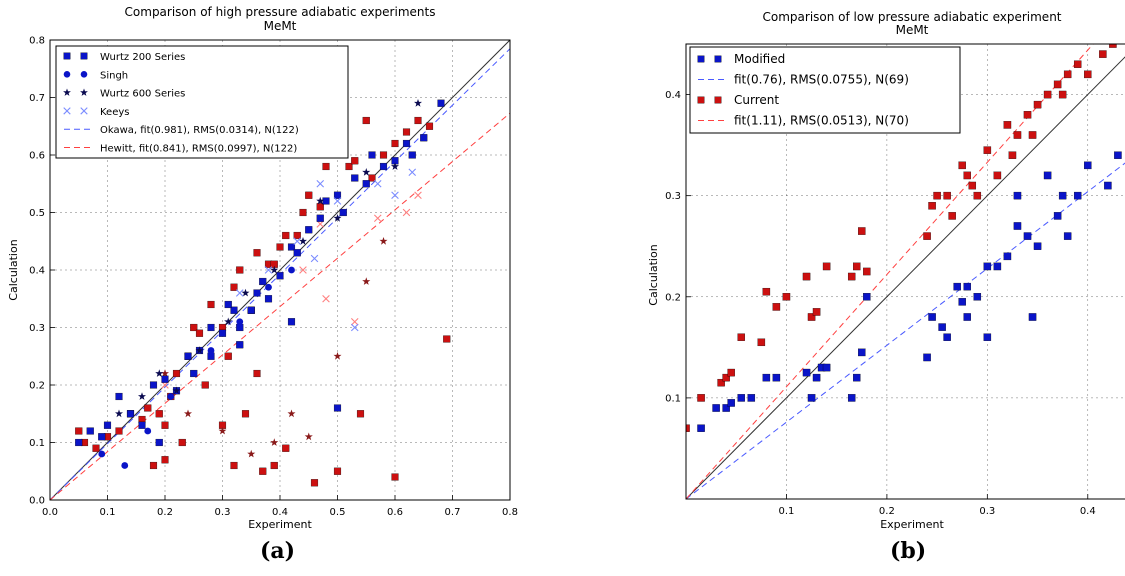 This screenshot has height=576, width=1125. What do you see at coordinates (510, 512) in the screenshot?
I see `chart-a-x-tick-label: 0.8` at bounding box center [510, 512].